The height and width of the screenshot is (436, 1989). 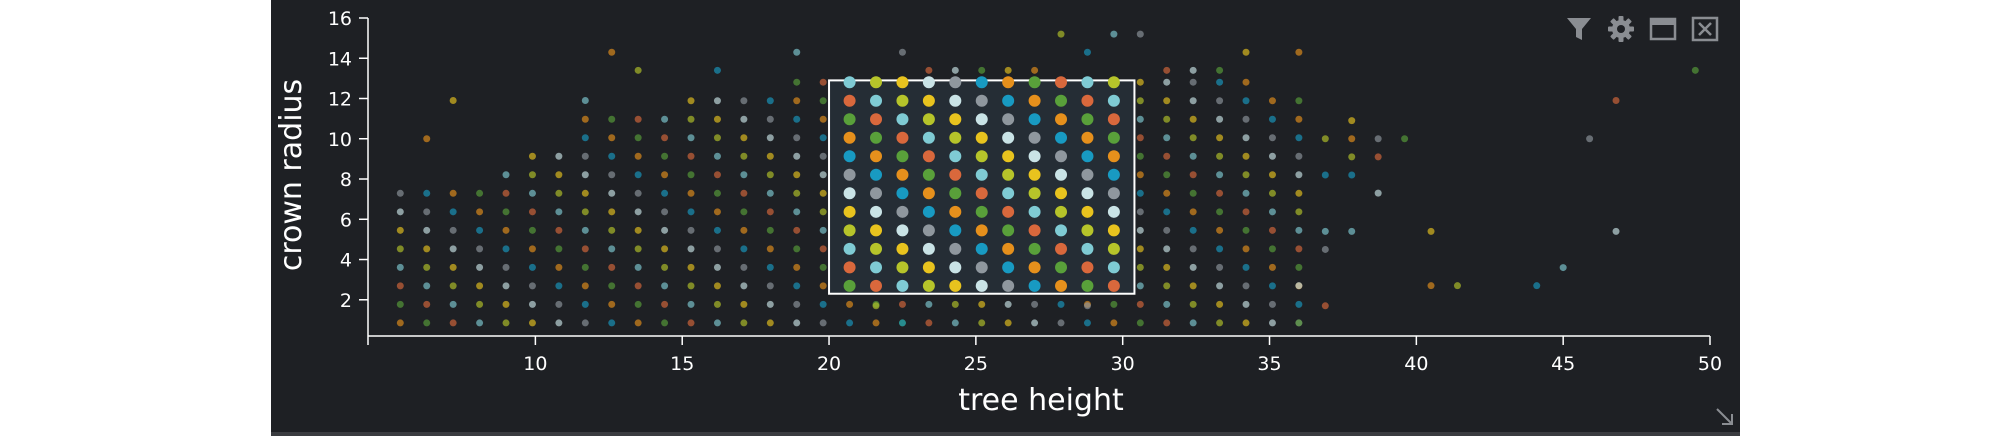 What do you see at coordinates (340, 140) in the screenshot?
I see `y-tick-label: 10` at bounding box center [340, 140].